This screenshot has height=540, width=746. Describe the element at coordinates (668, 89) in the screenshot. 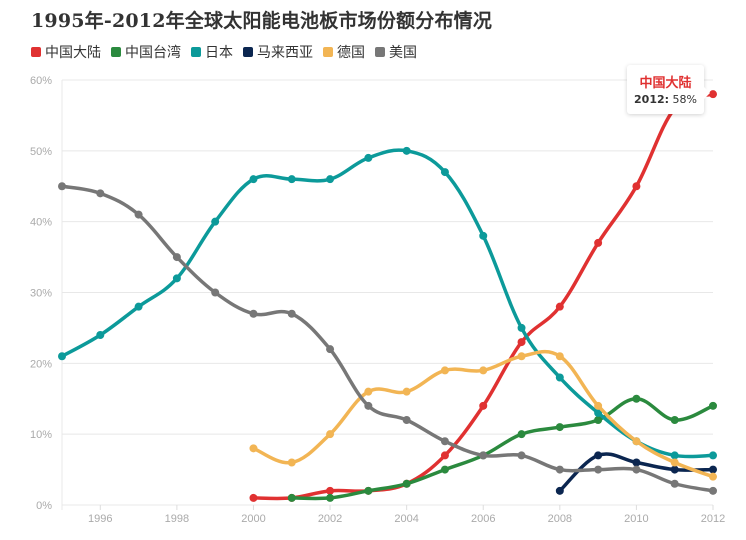

I see `tooltip: 中国大陆 2012: 58%` at that location.